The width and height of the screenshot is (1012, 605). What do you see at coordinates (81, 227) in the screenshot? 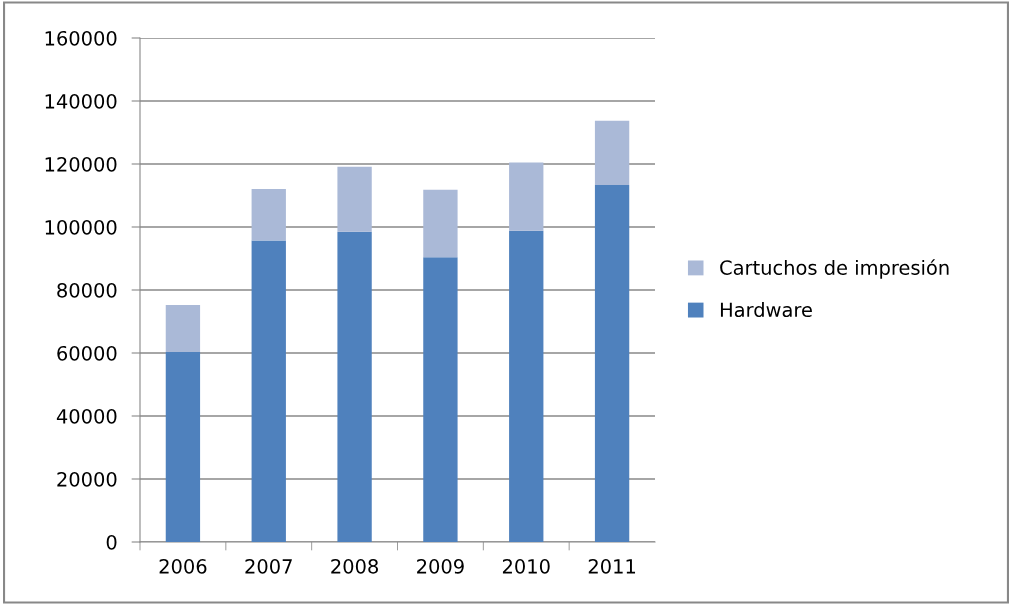
I see `y-tick-label: 100000` at bounding box center [81, 227].